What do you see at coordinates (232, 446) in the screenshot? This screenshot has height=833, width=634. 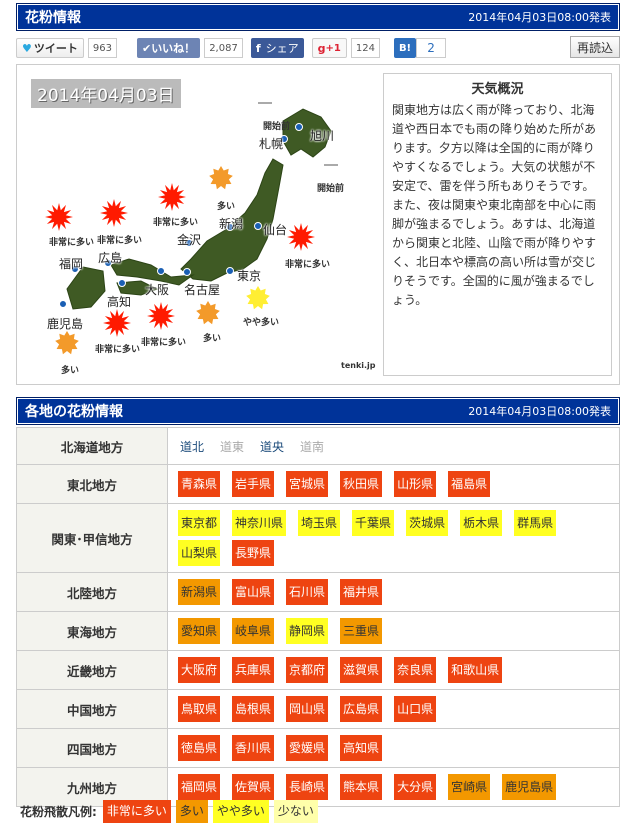 I see `area-link-inactive: 道東` at bounding box center [232, 446].